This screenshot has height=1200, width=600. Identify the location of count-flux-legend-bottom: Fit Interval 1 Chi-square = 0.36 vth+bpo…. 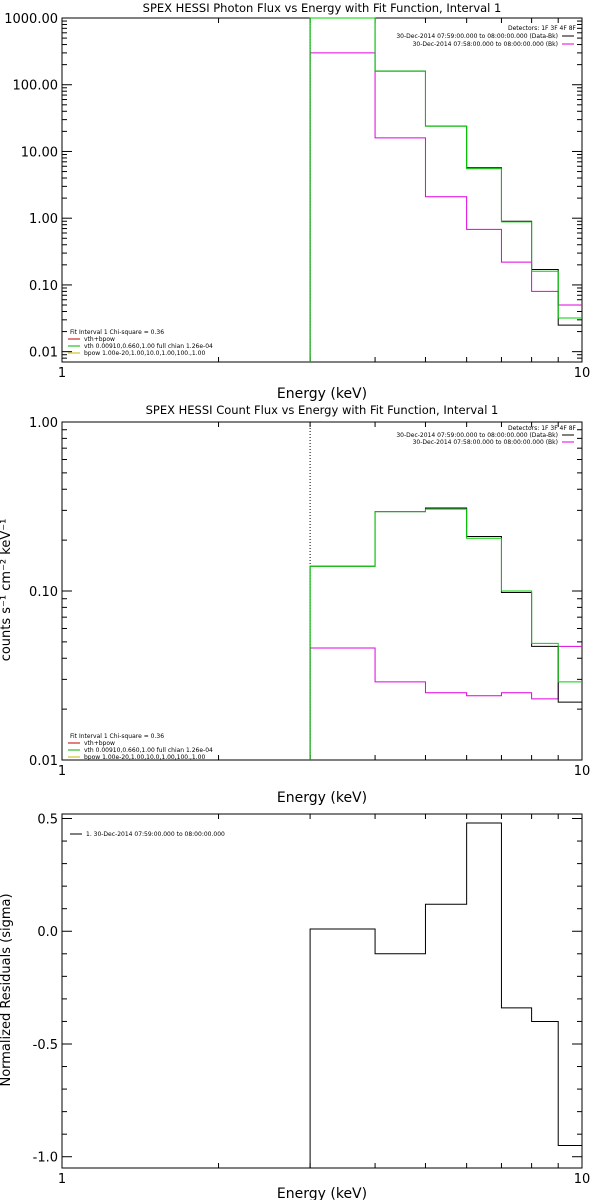
(140, 747).